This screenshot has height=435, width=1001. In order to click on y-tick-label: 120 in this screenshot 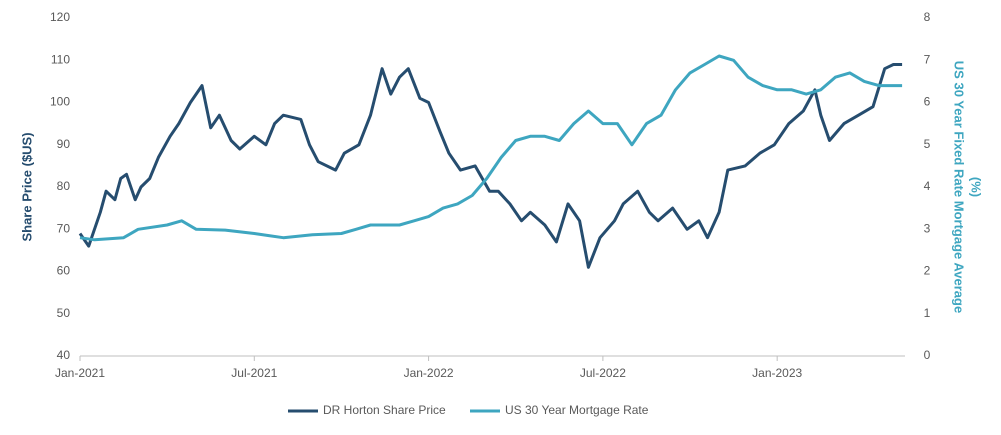, I will do `click(60, 17)`.